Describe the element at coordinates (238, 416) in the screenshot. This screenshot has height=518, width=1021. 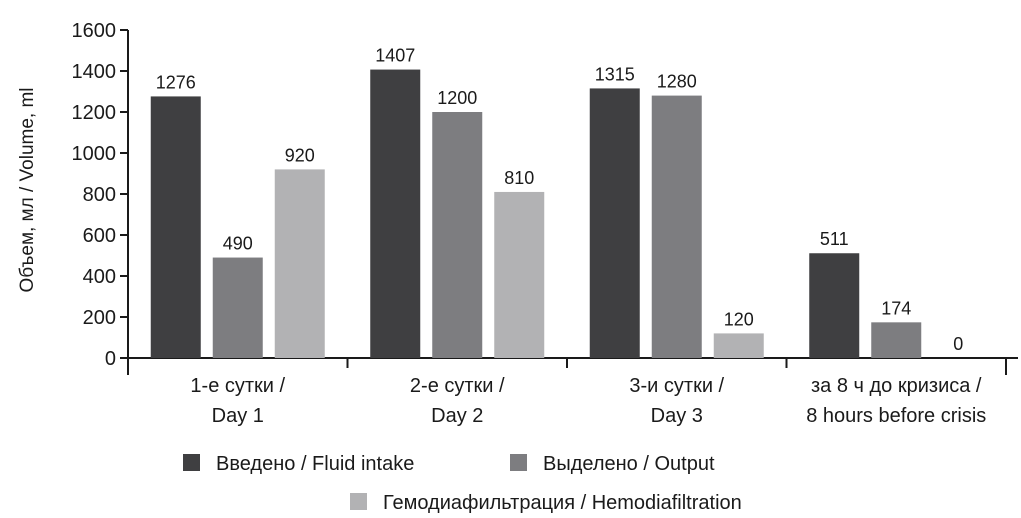
I see `x-tick-label: Day 1` at that location.